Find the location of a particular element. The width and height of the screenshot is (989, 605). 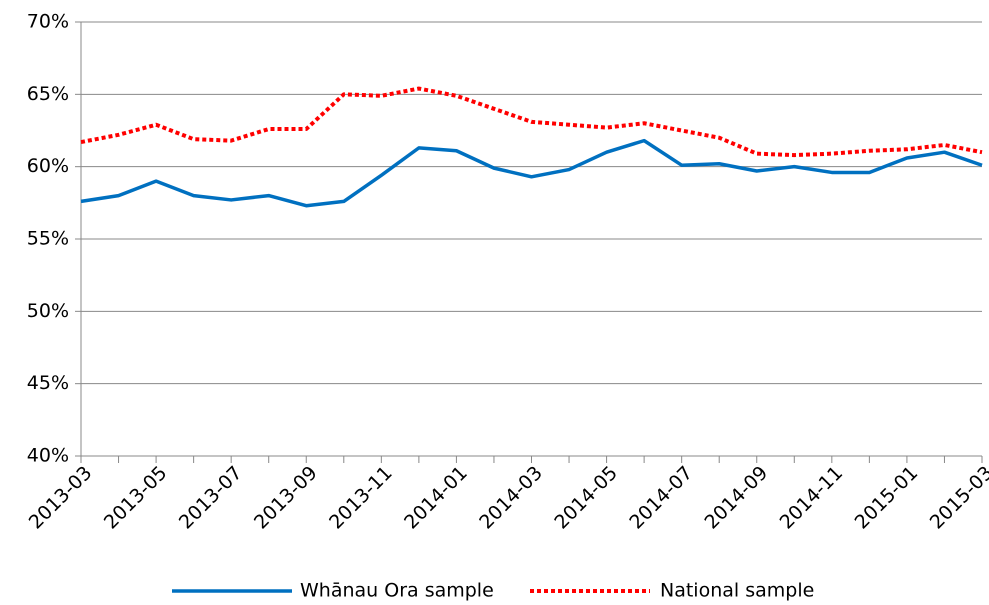

x-tick-label: 2014-07 is located at coordinates (661, 498).